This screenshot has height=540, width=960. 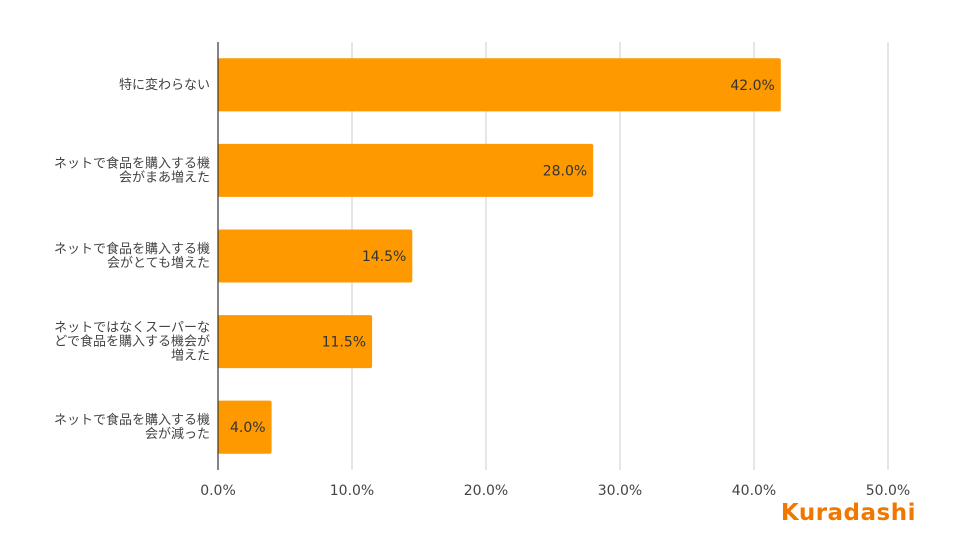 I want to click on x-tick-label: 40.0%, so click(x=754, y=491).